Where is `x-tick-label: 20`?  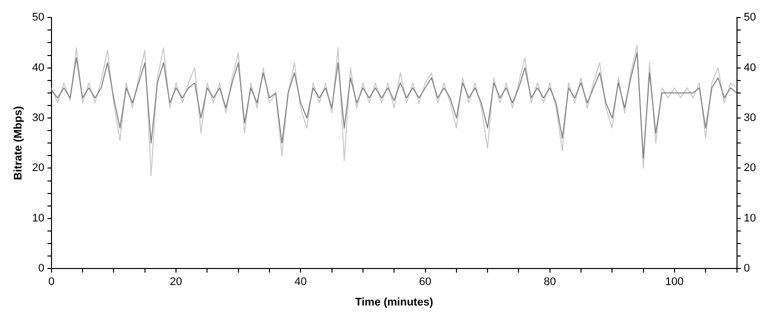
x-tick-label: 20 is located at coordinates (176, 282).